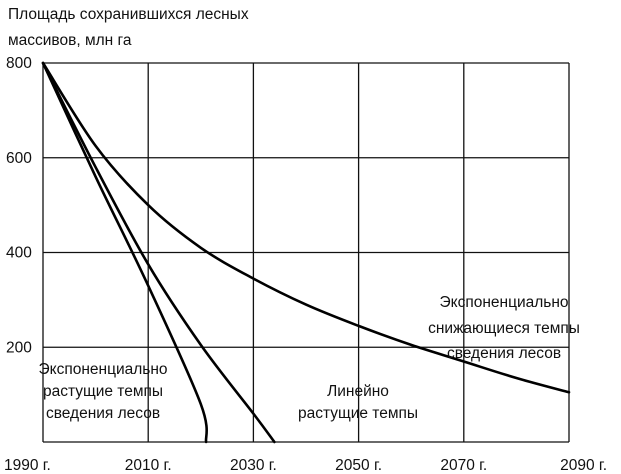 The height and width of the screenshot is (474, 621). I want to click on y-tick-800: 800, so click(19, 63).